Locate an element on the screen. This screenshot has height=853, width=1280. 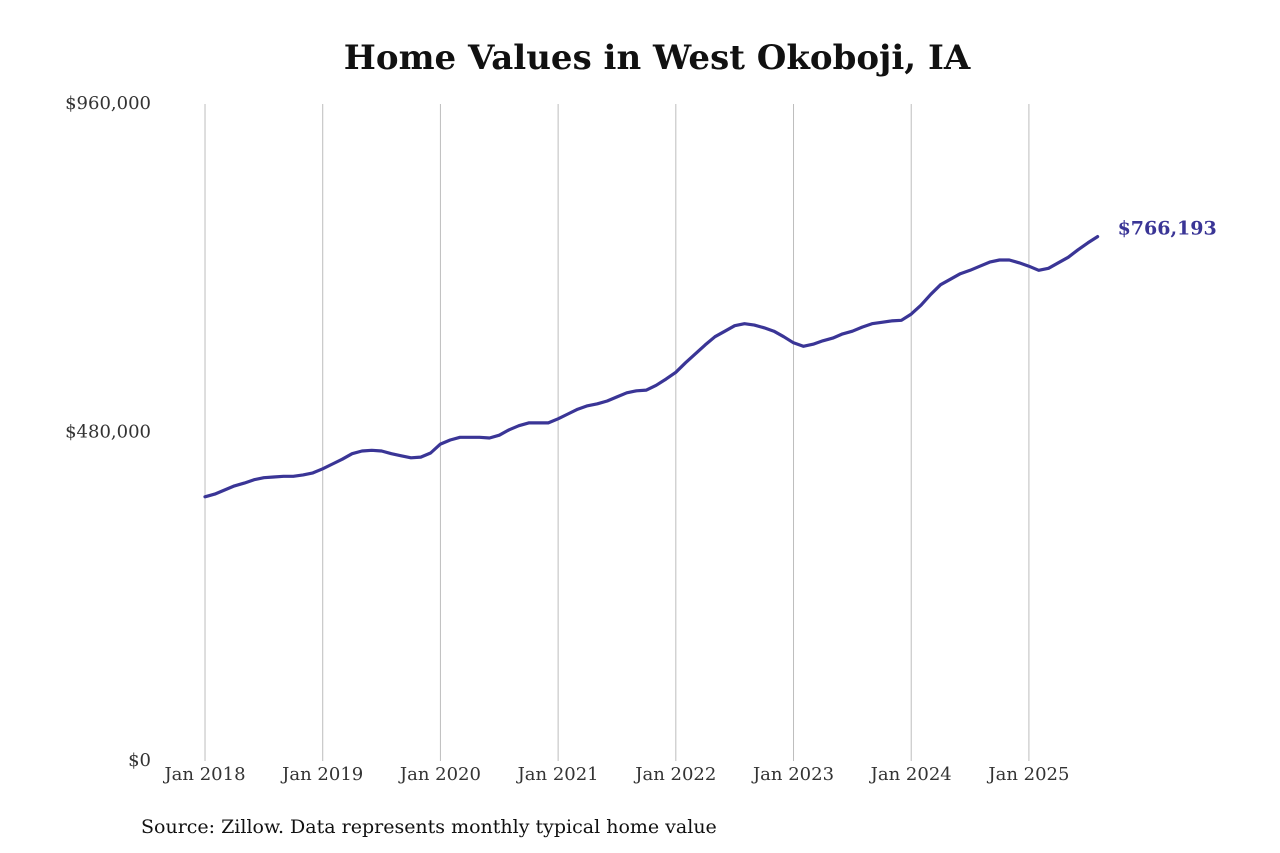
y-tick-label: $960,000 is located at coordinates (108, 103).